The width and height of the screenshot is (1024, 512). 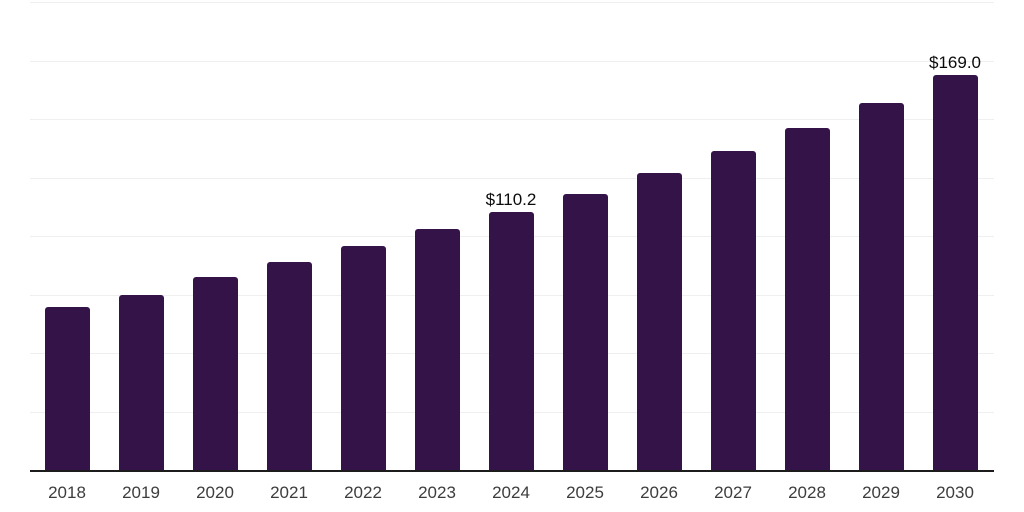 What do you see at coordinates (955, 492) in the screenshot?
I see `x-tick-label-2030: 2030` at bounding box center [955, 492].